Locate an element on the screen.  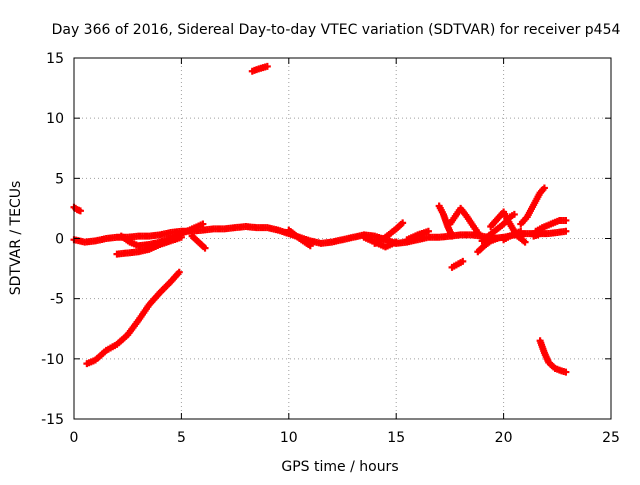
x-tick-label: 10 is located at coordinates (289, 438).